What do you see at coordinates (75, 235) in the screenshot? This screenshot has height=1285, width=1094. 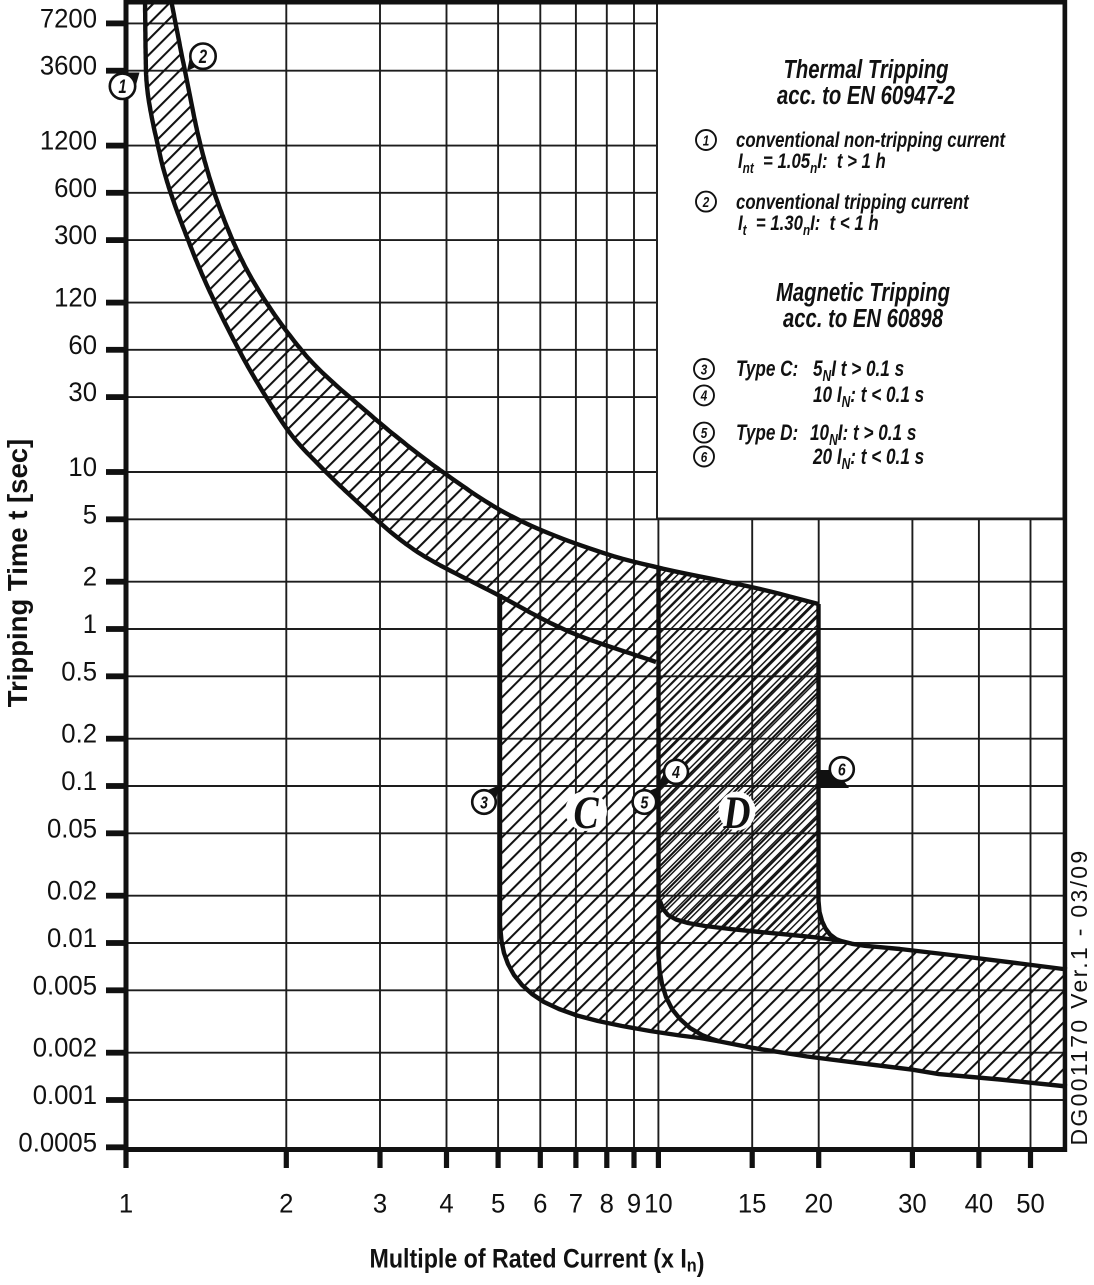 I see `svg-text: 300` at bounding box center [75, 235].